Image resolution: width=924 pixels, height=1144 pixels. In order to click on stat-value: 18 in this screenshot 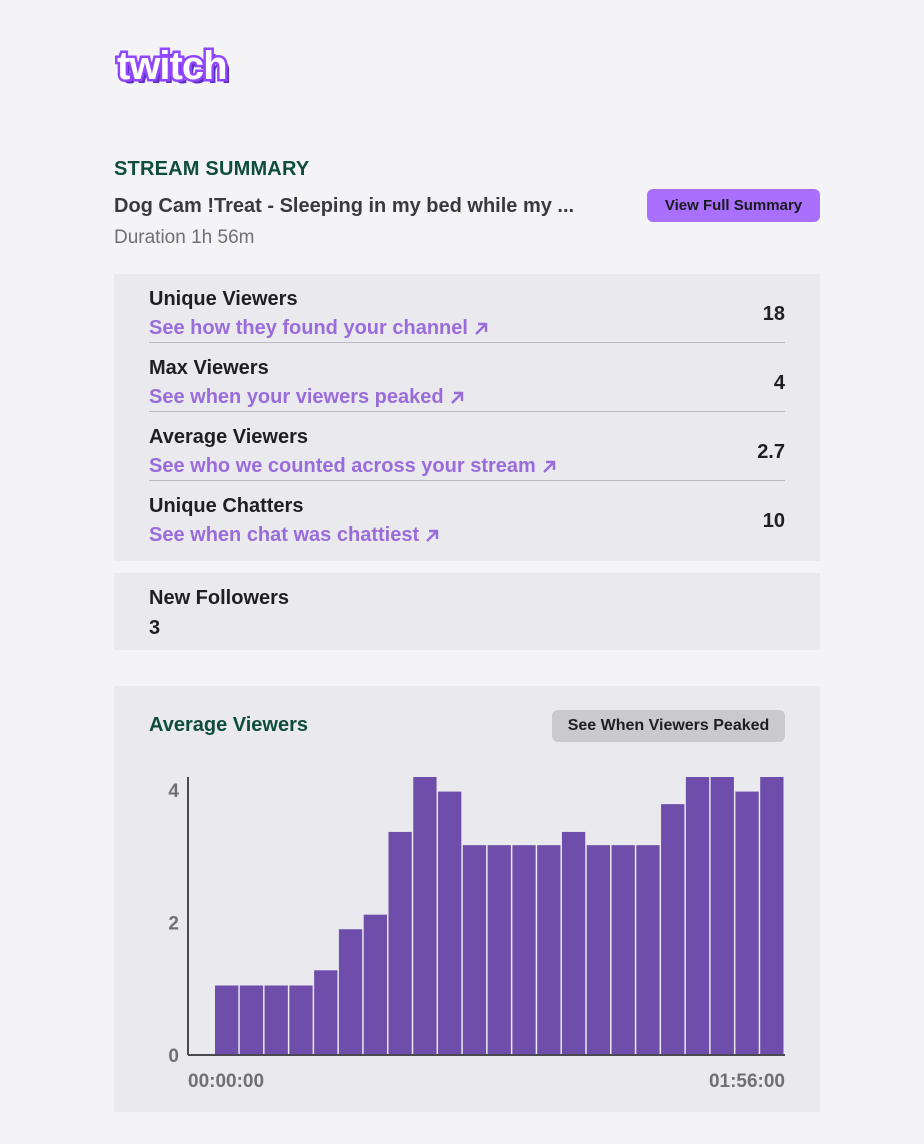, I will do `click(773, 314)`.